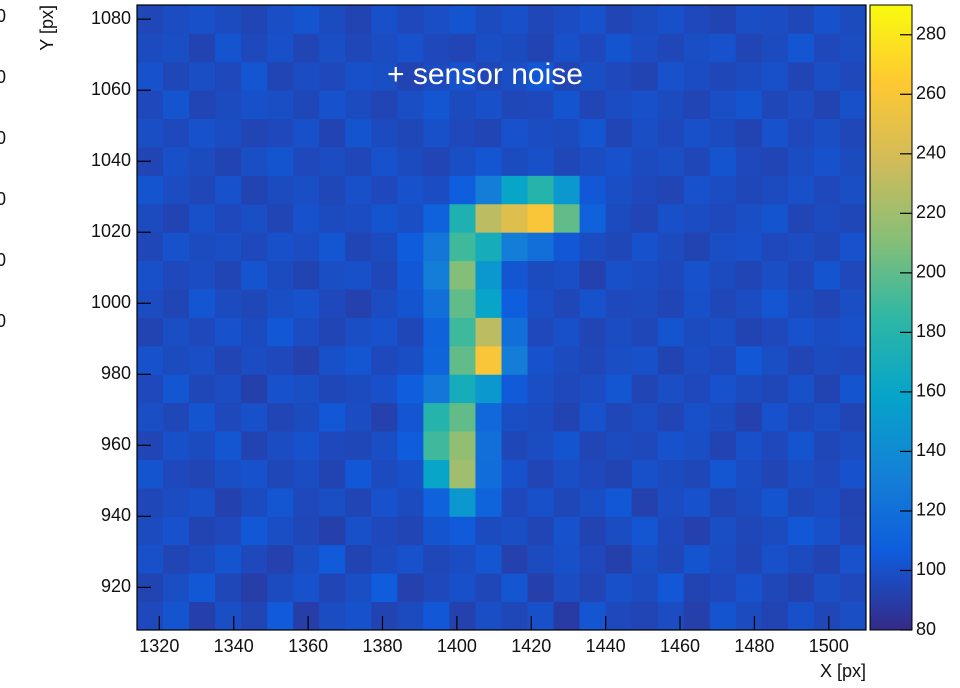 This screenshot has width=960, height=688. Describe the element at coordinates (111, 18) in the screenshot. I see `y-tick-label: 1080` at that location.